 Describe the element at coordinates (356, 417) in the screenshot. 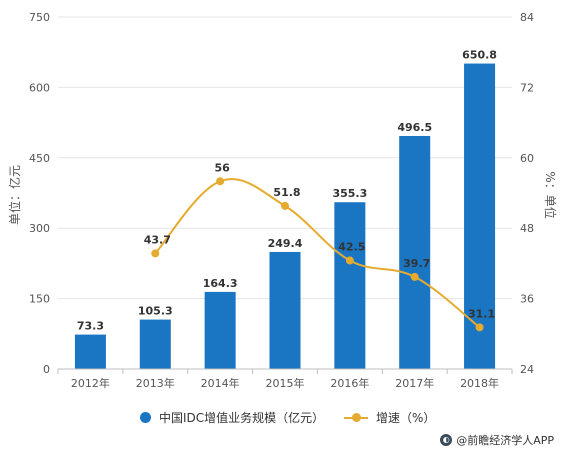

I see `legend-line-marker-icon` at that location.